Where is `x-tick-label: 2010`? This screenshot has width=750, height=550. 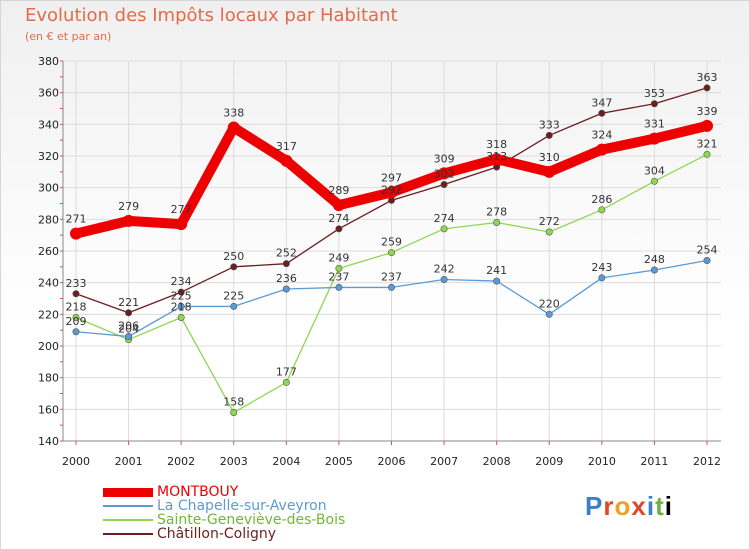
x-tick-label: 2010 is located at coordinates (602, 461).